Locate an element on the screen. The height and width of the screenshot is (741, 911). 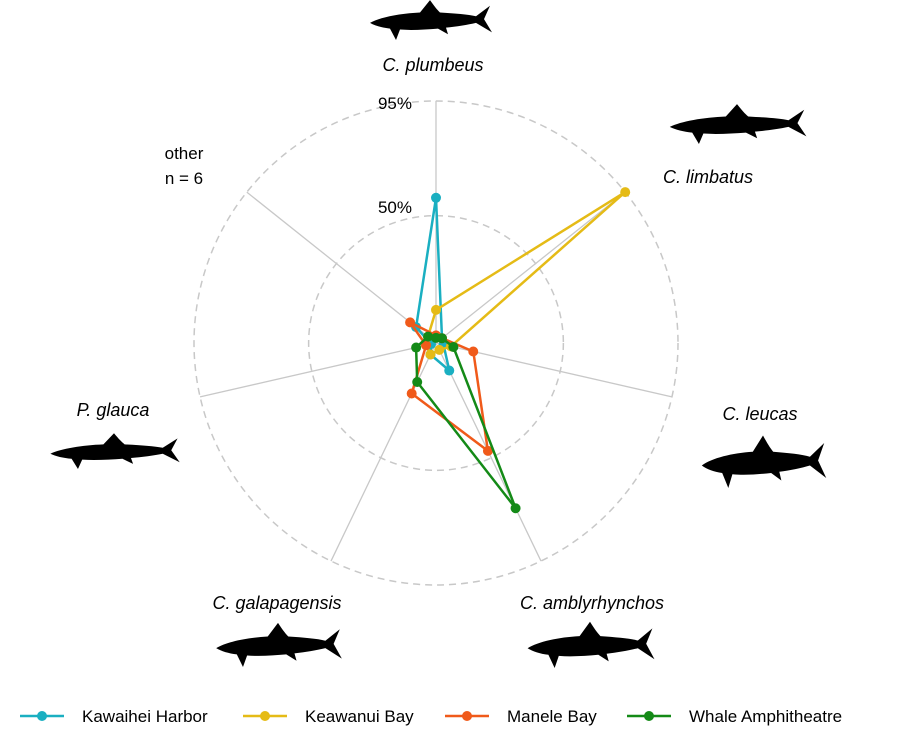
c-galapagensis-shark-icon is located at coordinates (279, 644).